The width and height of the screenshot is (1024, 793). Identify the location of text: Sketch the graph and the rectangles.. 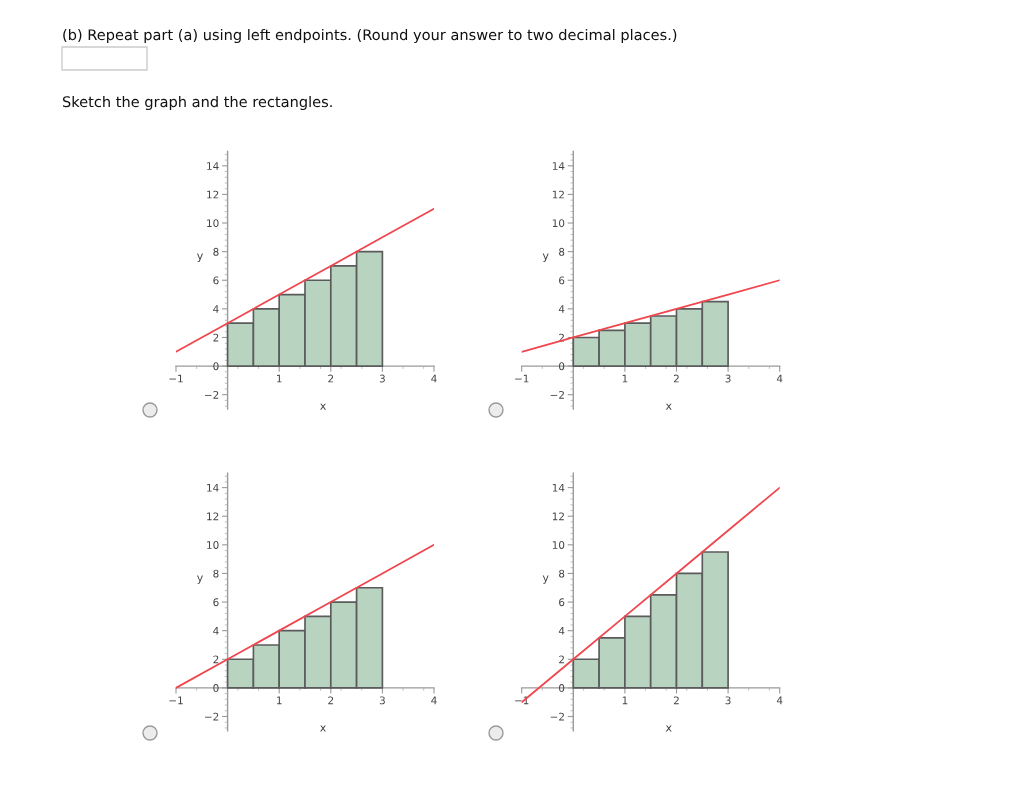
(197, 103).